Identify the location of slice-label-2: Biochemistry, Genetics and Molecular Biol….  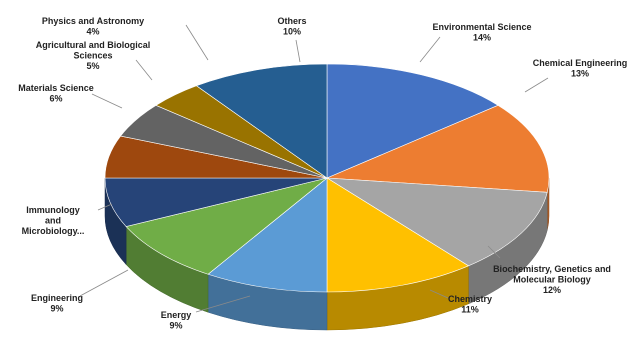
(552, 279).